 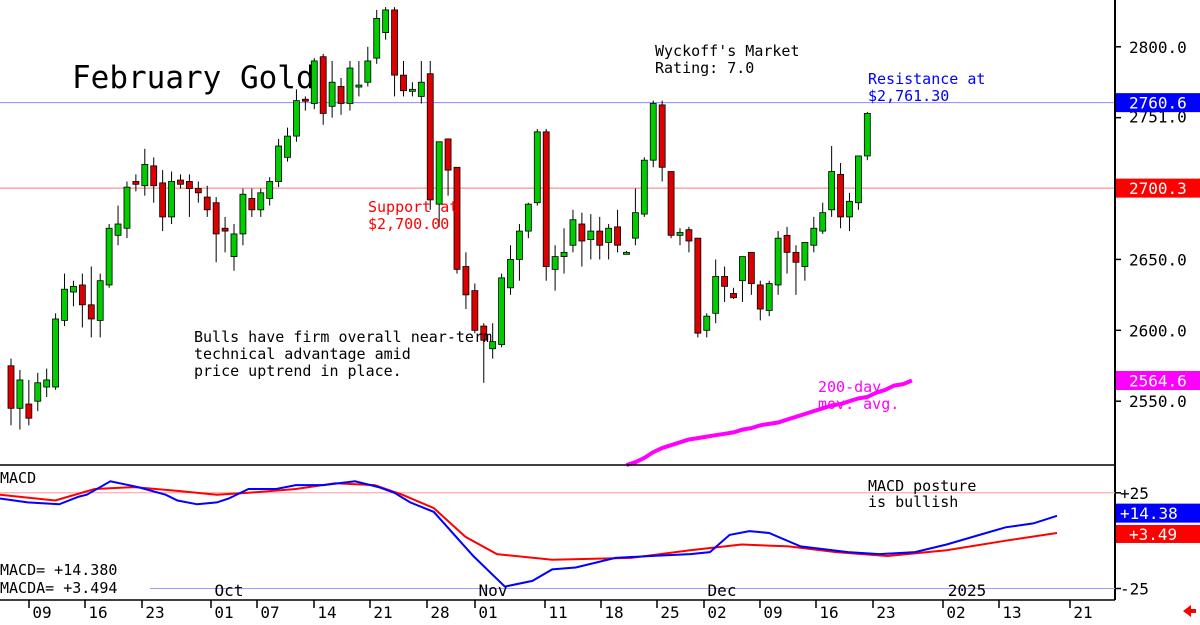 What do you see at coordinates (1158, 259) in the screenshot?
I see `price-tick-label: 2650.0` at bounding box center [1158, 259].